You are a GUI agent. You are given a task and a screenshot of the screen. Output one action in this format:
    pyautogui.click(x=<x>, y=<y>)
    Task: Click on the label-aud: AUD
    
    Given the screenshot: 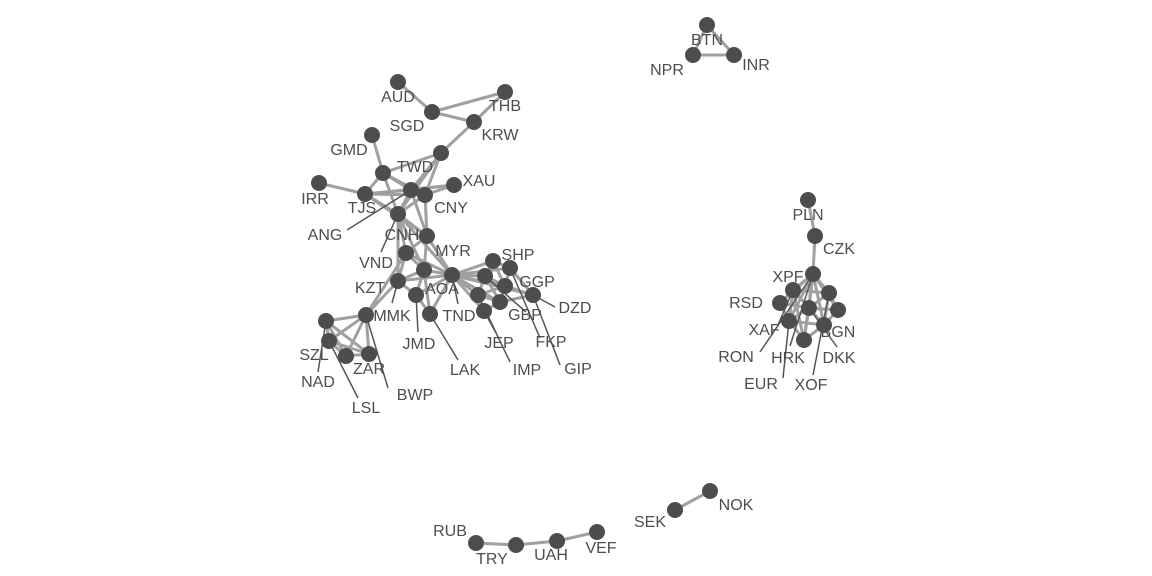 What is the action you would take?
    pyautogui.click(x=398, y=97)
    